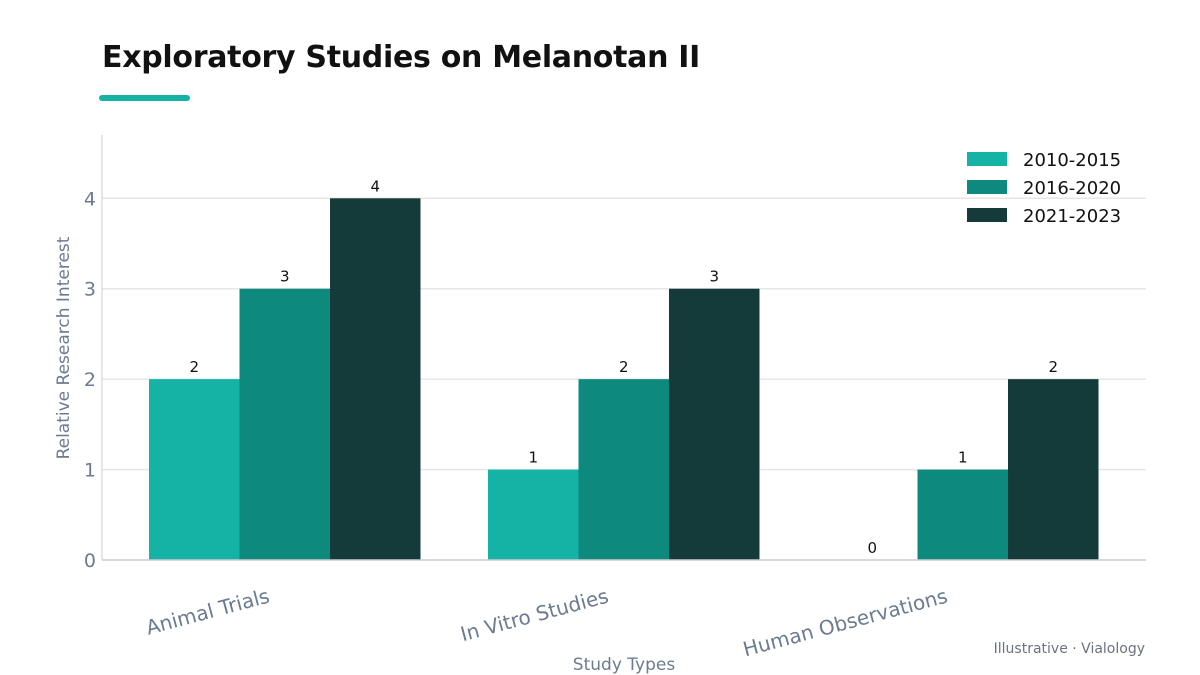  Describe the element at coordinates (207, 612) in the screenshot. I see `x-category-label: Animal Trials` at that location.